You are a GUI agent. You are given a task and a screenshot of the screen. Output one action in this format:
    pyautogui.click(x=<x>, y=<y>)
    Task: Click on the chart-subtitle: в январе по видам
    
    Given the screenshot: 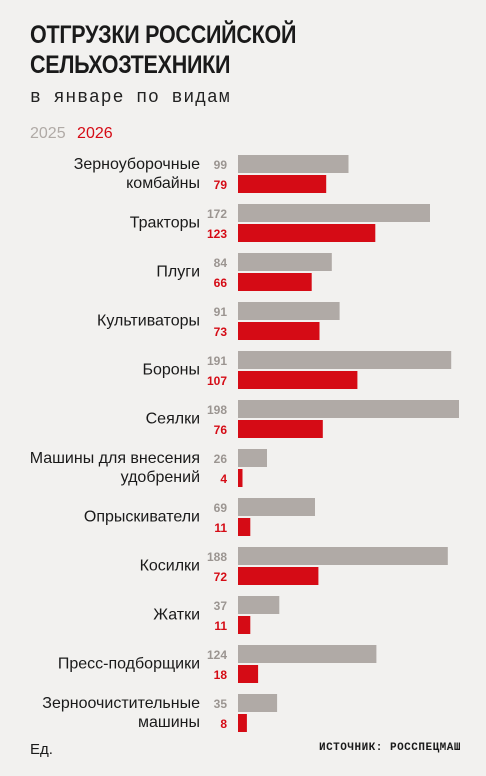 What is the action you would take?
    pyautogui.click(x=130, y=98)
    